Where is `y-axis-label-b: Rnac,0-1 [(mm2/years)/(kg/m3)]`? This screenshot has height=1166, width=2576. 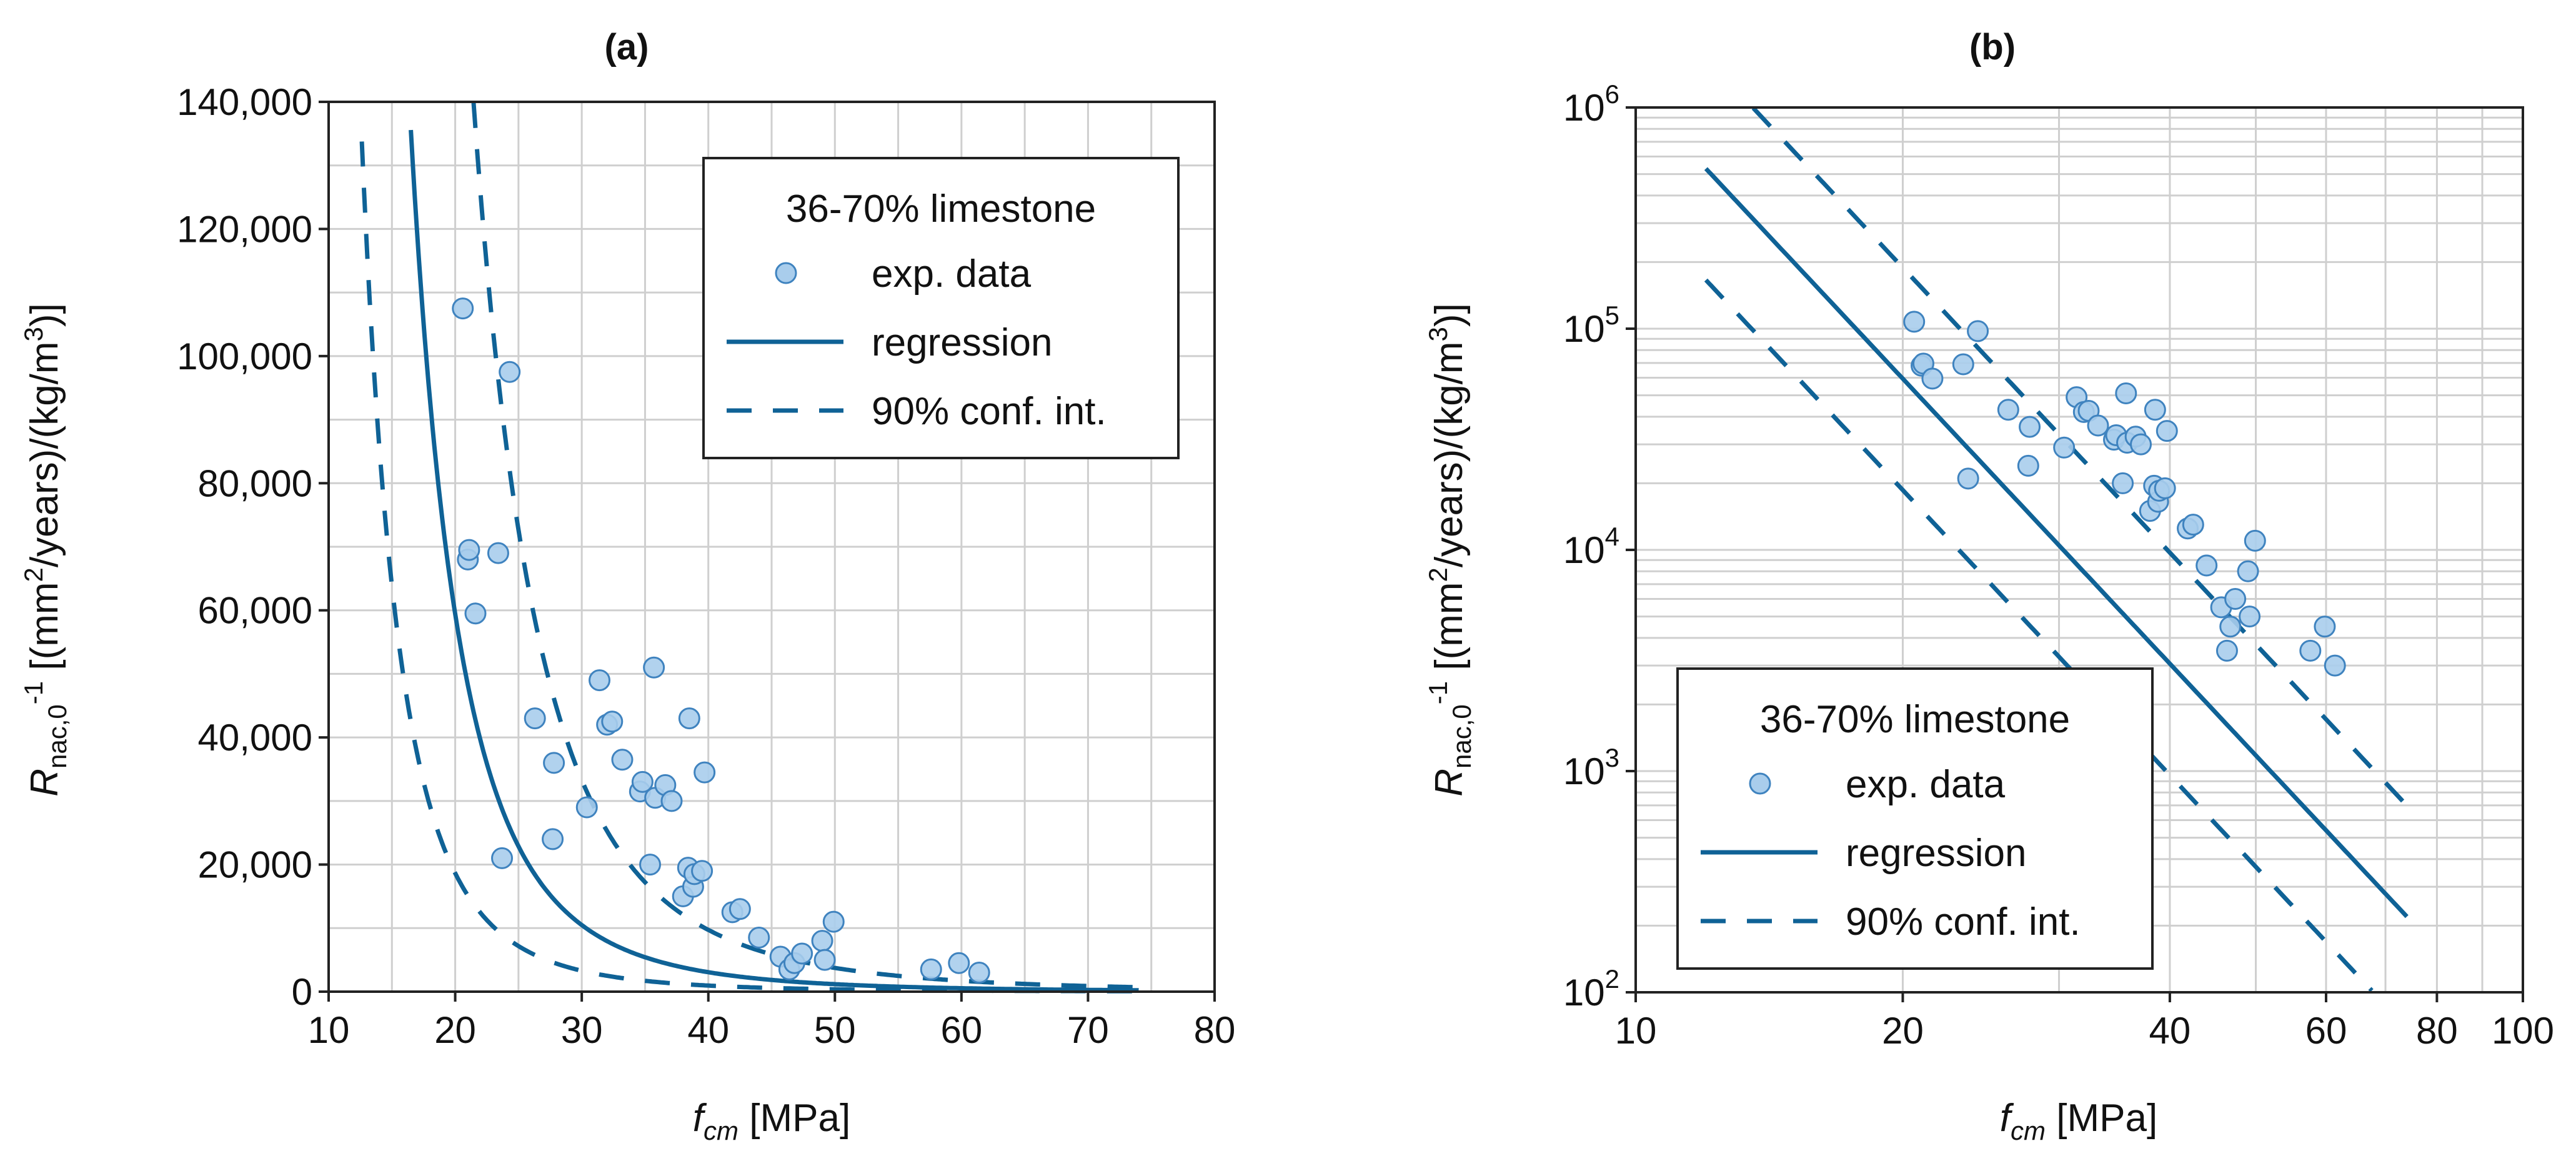 y-axis-label-b: Rnac,0-1 [(mm2/years)/(kg/m3)] is located at coordinates (1449, 550).